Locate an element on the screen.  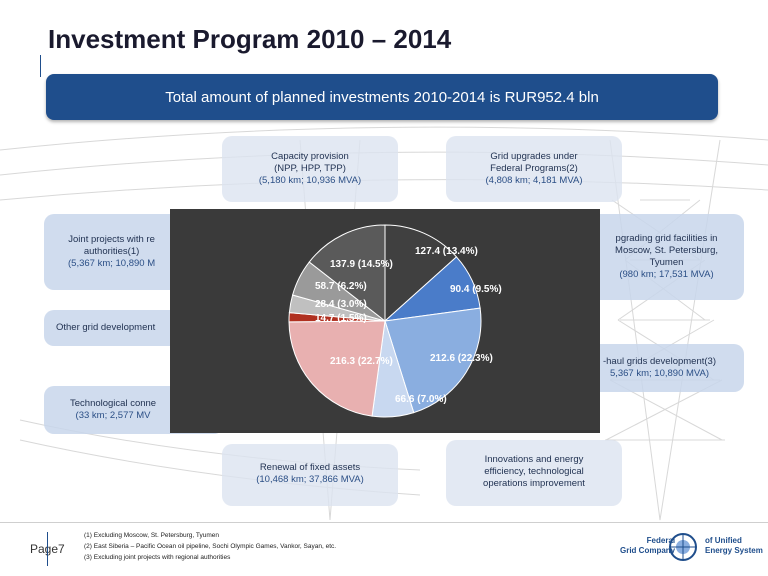
upgrading-line4: (980 km; 17,531 MVA) is located at coordinates (666, 274).